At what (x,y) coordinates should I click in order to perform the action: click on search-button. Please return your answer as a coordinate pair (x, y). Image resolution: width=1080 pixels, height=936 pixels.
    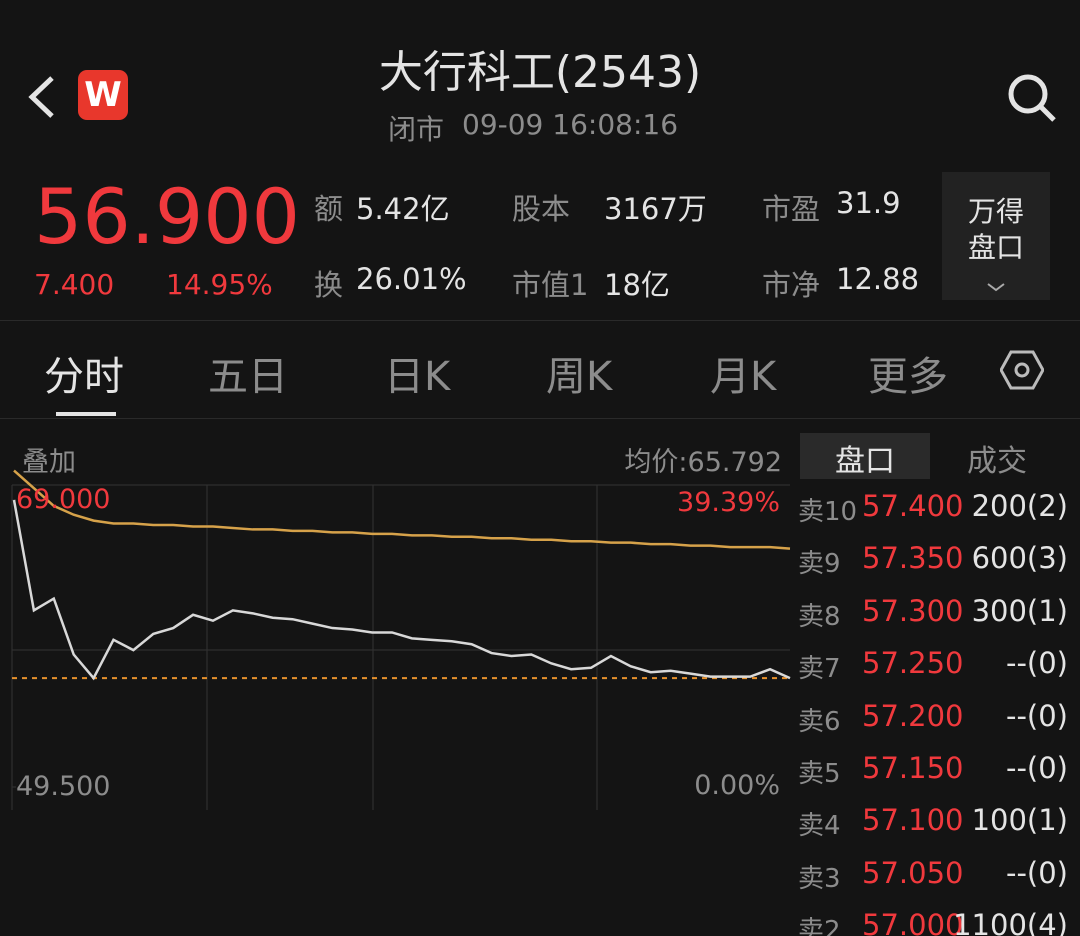
    Looking at the image, I should click on (1032, 98).